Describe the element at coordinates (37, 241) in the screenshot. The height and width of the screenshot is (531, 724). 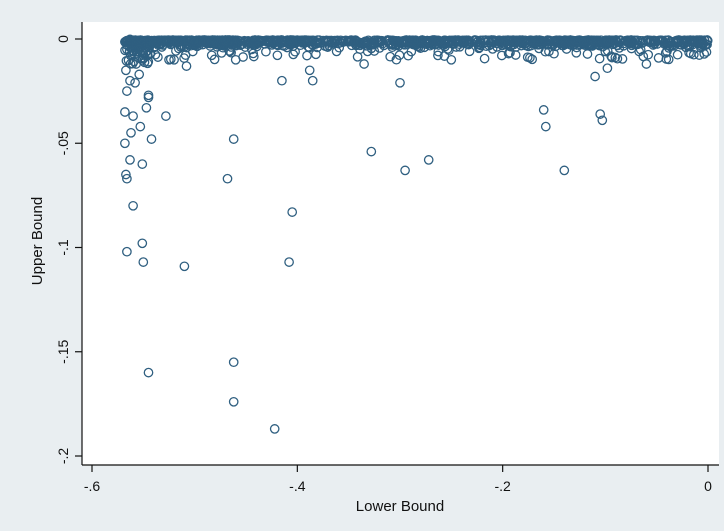
I see `y-axis-title: Upper Bound` at that location.